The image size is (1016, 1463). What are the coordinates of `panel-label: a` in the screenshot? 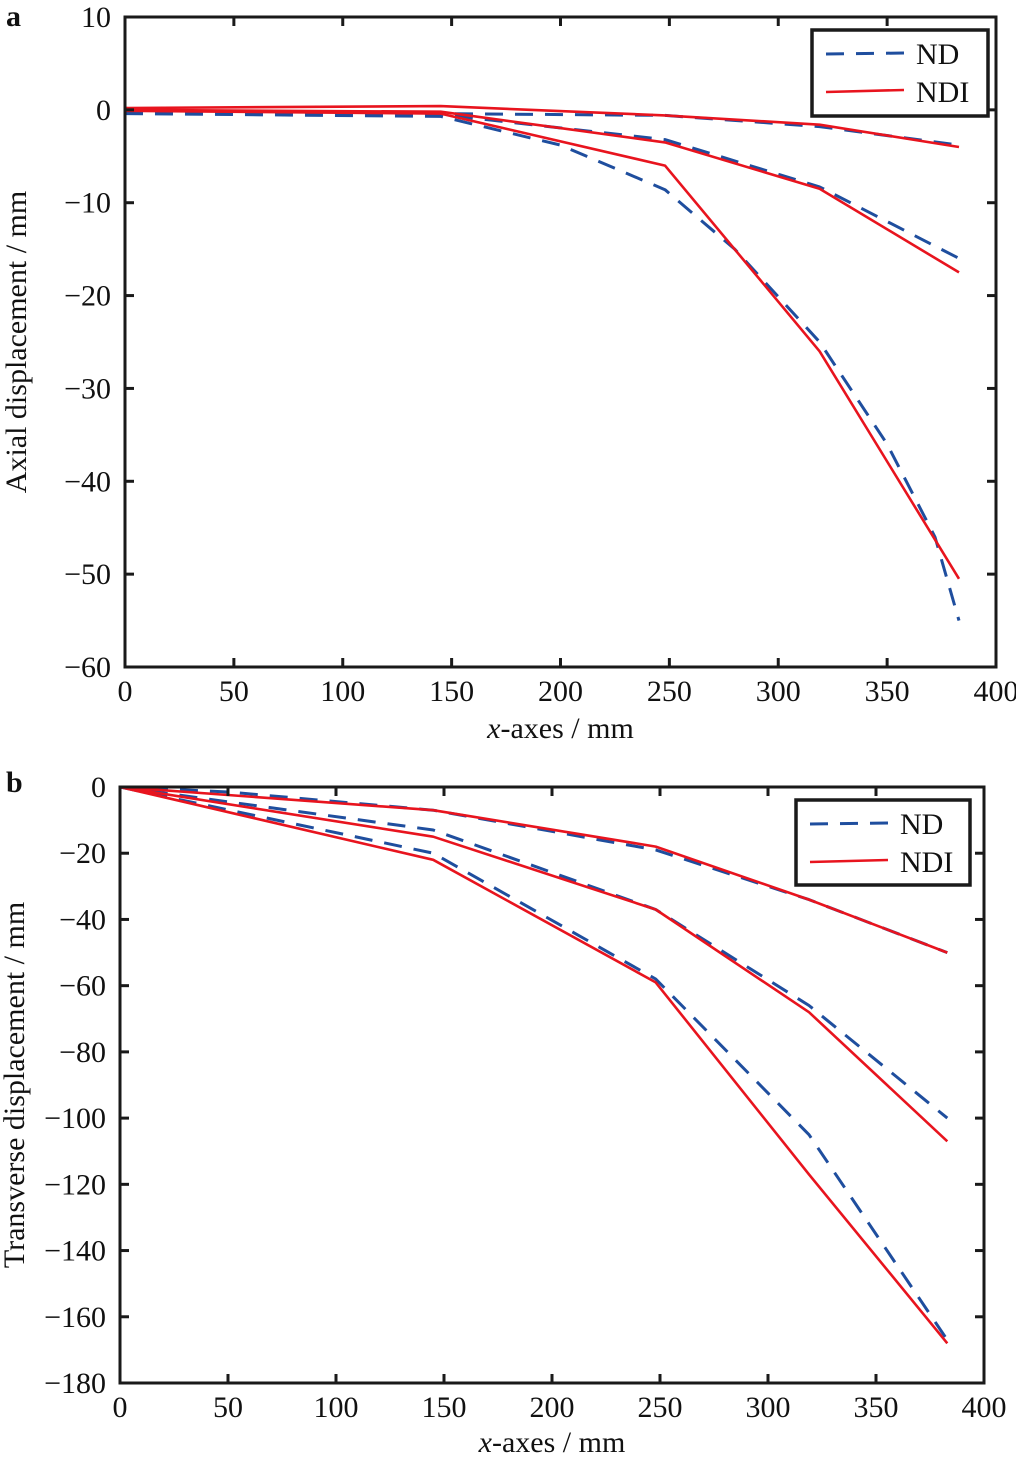 It's located at (13, 16).